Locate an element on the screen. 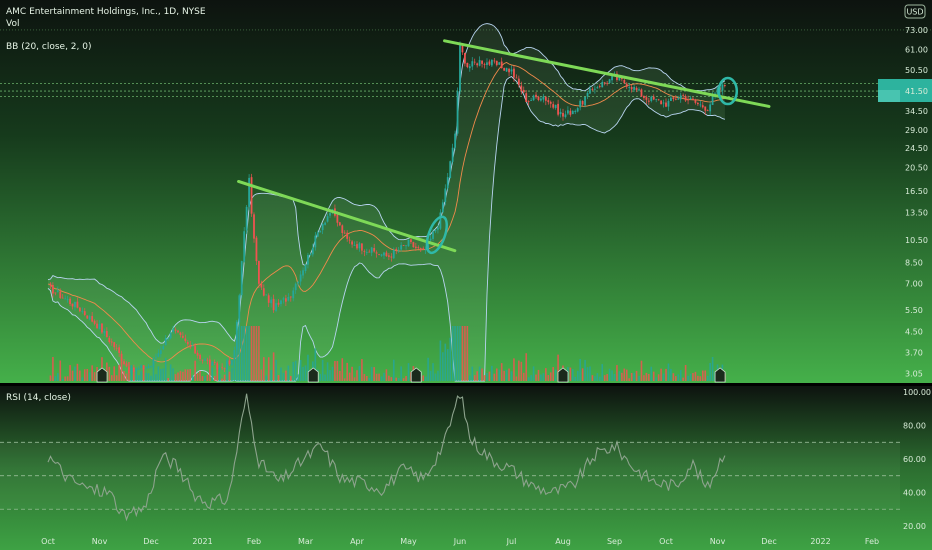 Image resolution: width=932 pixels, height=550 pixels. currency-badge-frame is located at coordinates (915, 11).